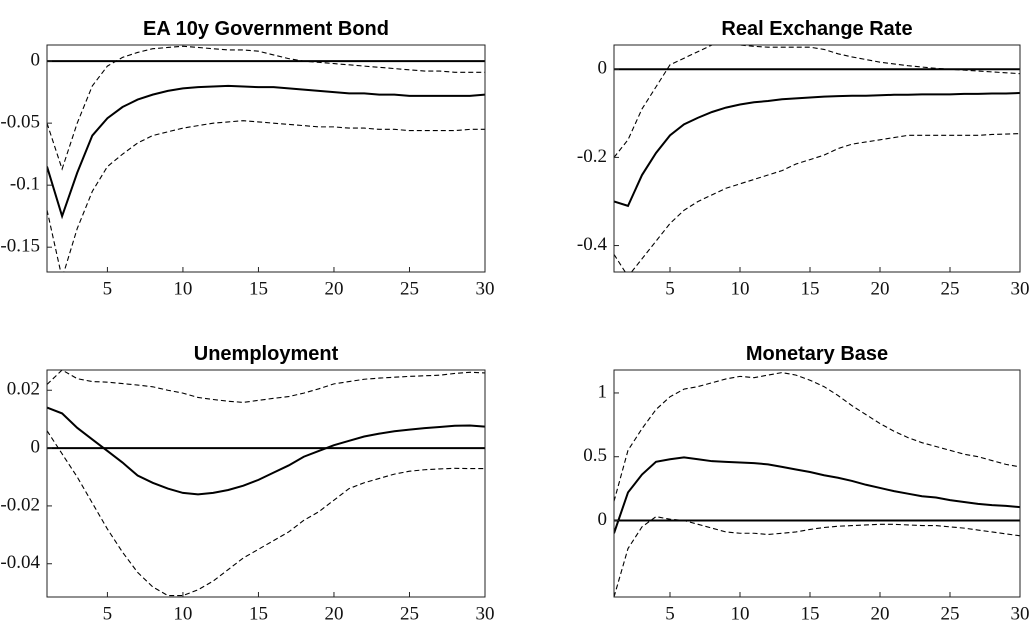 The image size is (1035, 632). What do you see at coordinates (603, 391) in the screenshot?
I see `y-tick-label: 1` at bounding box center [603, 391].